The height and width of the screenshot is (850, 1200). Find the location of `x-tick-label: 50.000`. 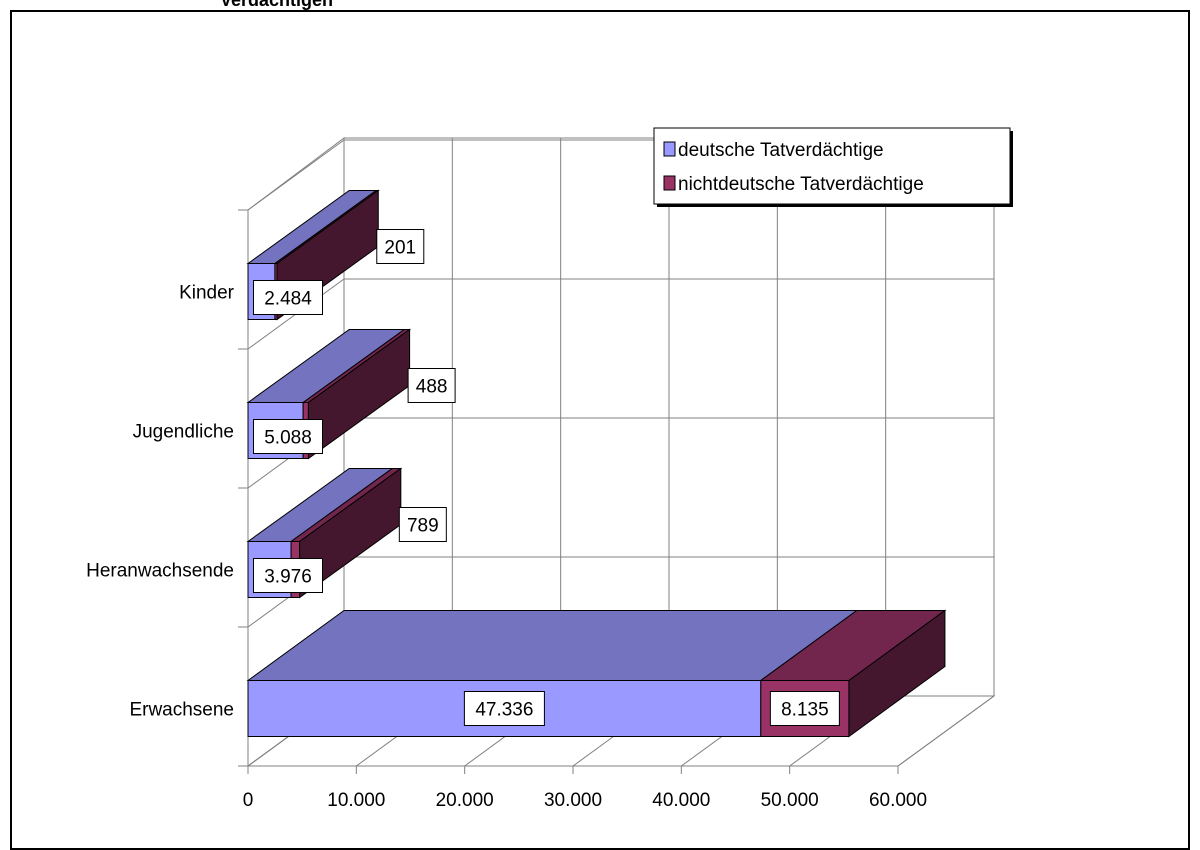

x-tick-label: 50.000 is located at coordinates (790, 800).